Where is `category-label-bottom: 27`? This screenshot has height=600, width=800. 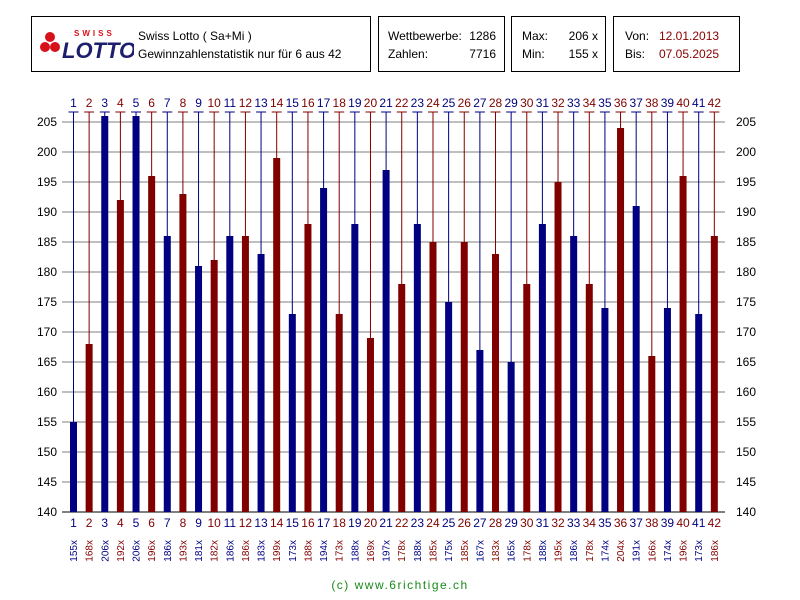
category-label-bottom: 27 is located at coordinates (480, 523).